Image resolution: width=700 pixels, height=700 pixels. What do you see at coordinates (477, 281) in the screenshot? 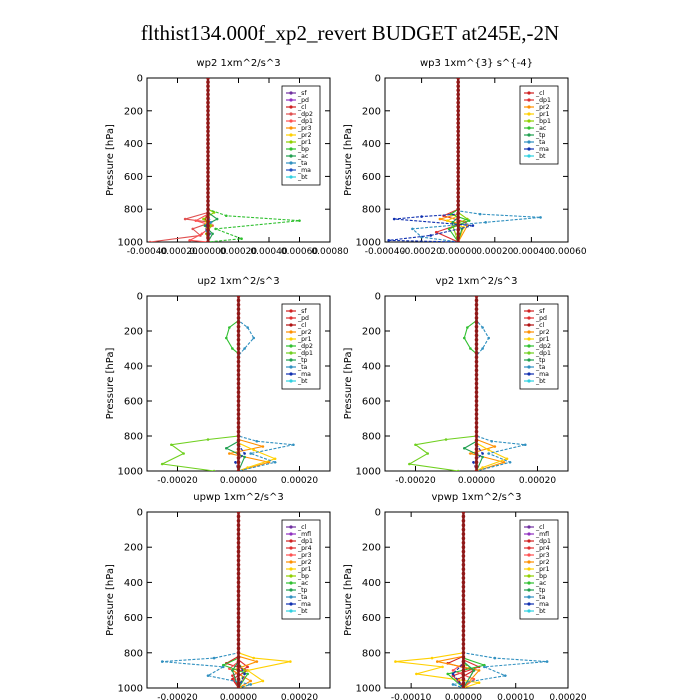
I see `chart-title: vp2 1xm^2/s^3` at bounding box center [477, 281].